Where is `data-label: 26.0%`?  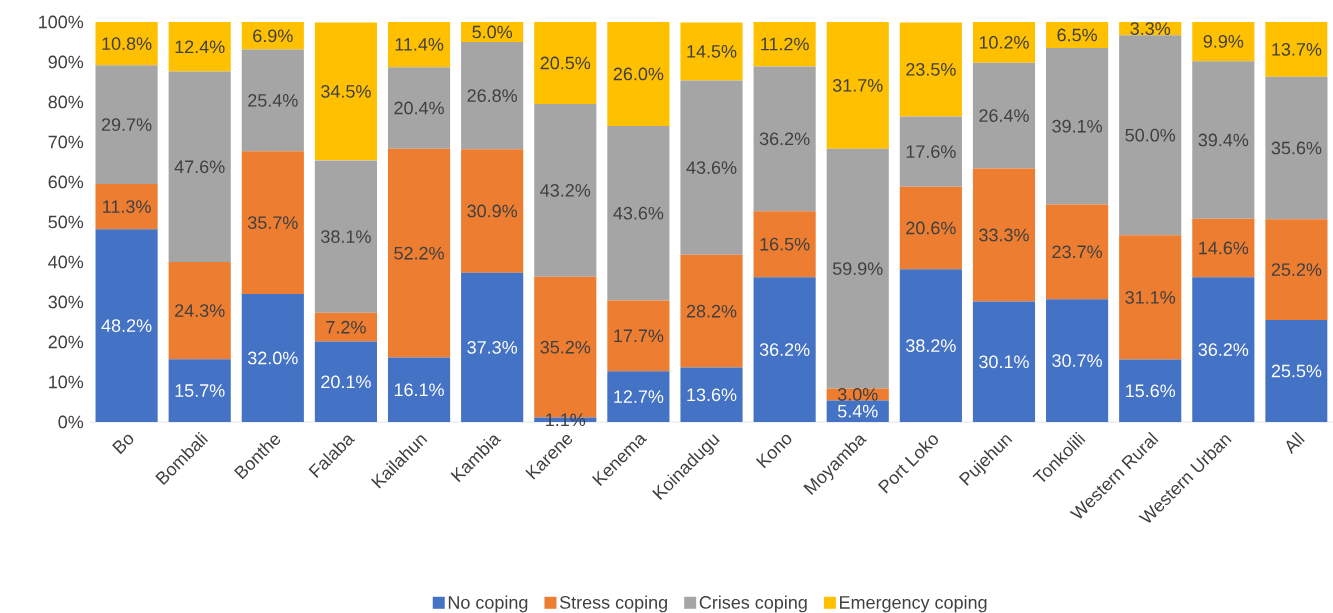 data-label: 26.0% is located at coordinates (638, 74).